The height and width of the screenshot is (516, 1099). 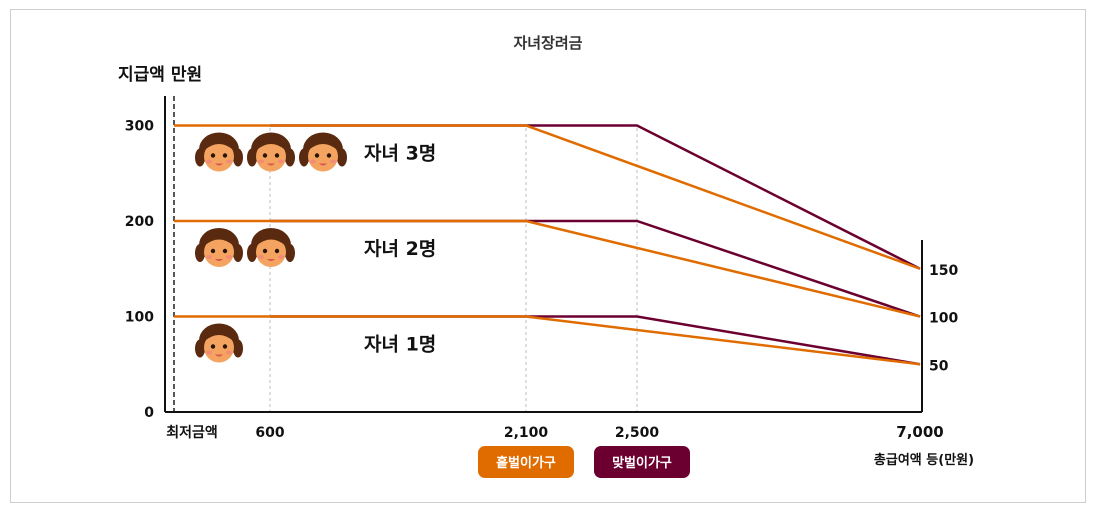 I want to click on y-tick-label-2: 200, so click(x=139, y=222).